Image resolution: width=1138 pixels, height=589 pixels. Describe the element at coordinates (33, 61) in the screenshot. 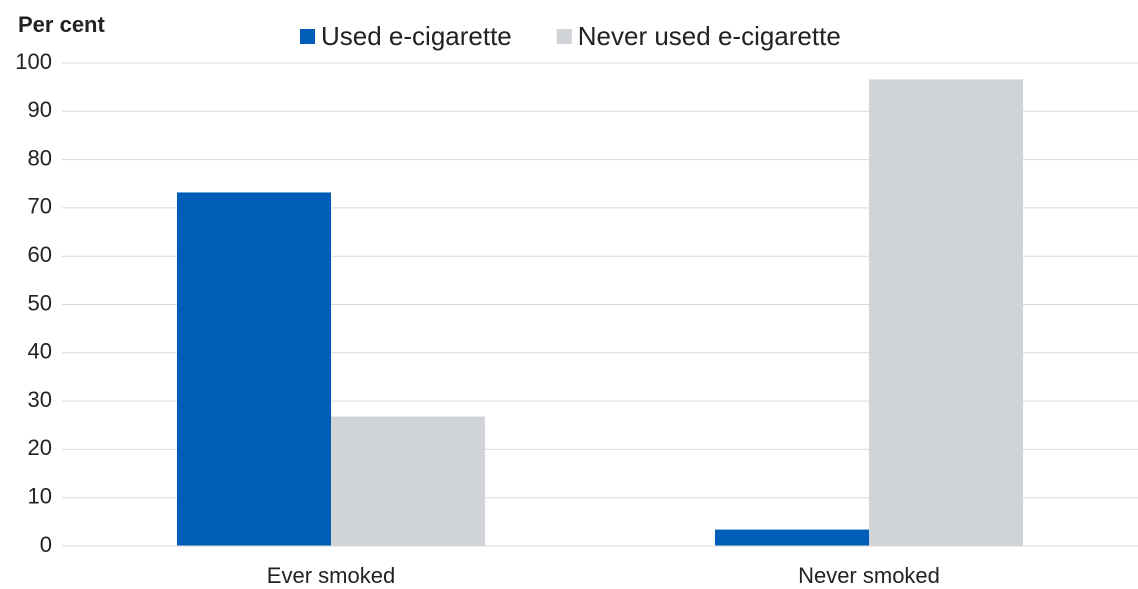

I see `y-tick-label: 100` at that location.